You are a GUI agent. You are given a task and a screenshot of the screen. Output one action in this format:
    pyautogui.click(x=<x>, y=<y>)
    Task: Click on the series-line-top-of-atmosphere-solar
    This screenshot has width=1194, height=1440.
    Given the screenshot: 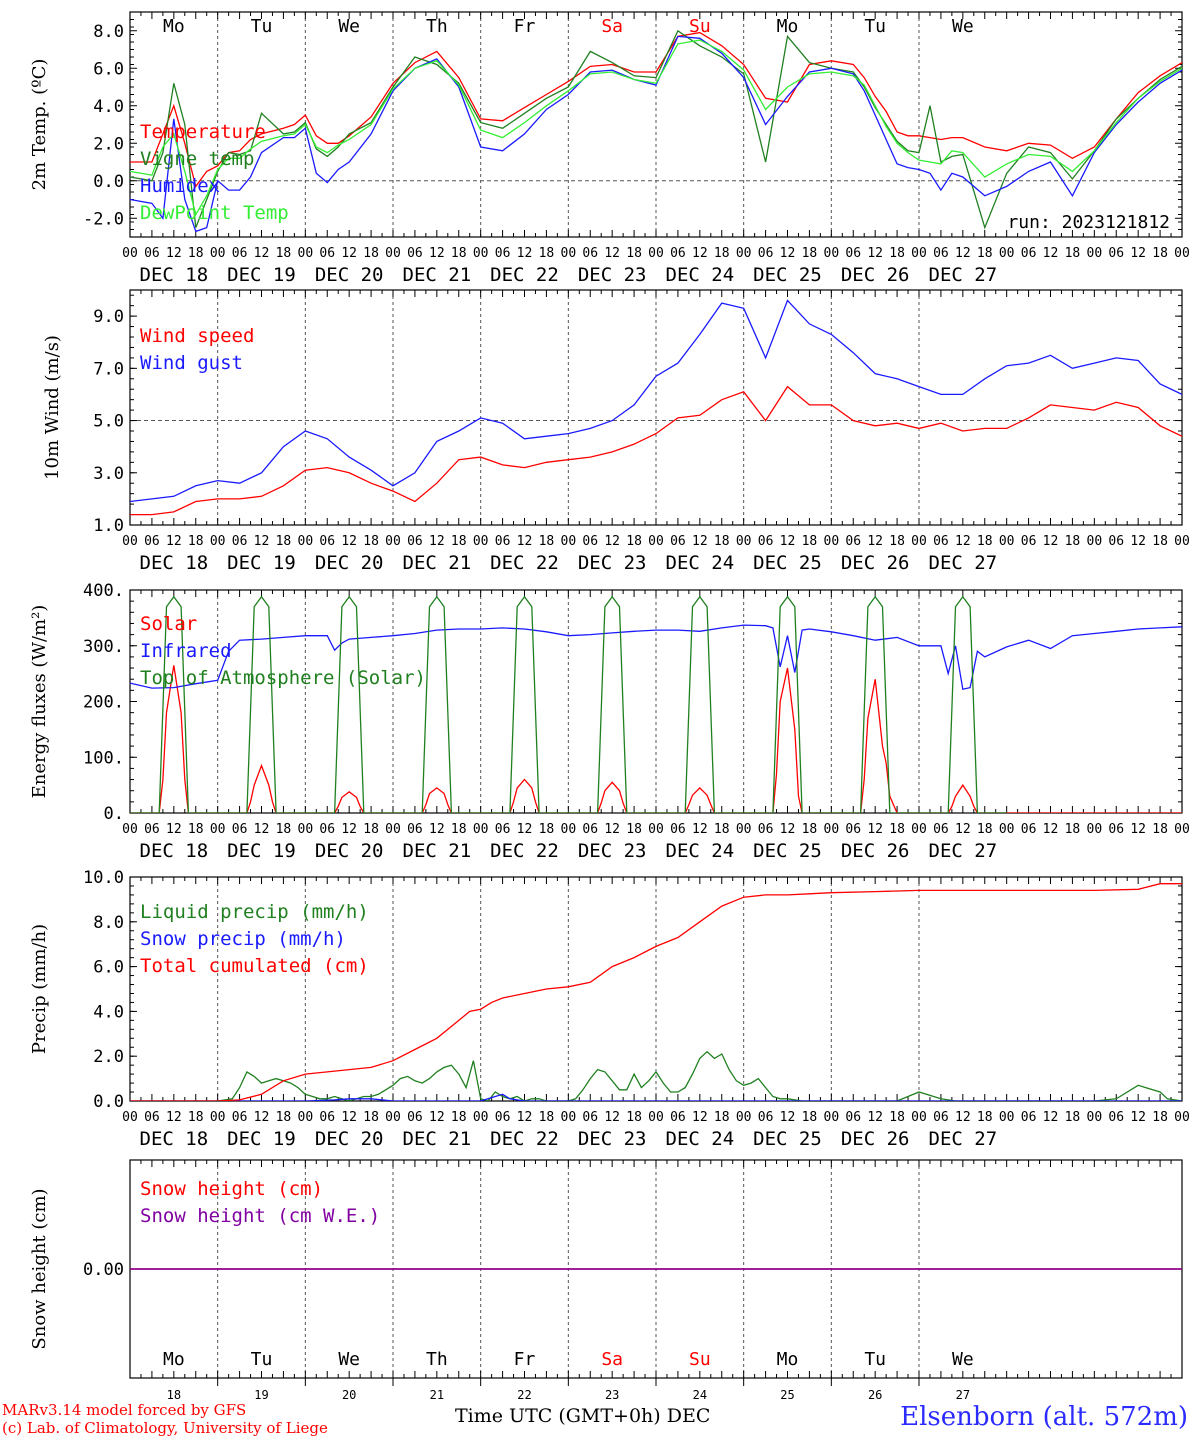 What is the action you would take?
    pyautogui.click(x=568, y=704)
    